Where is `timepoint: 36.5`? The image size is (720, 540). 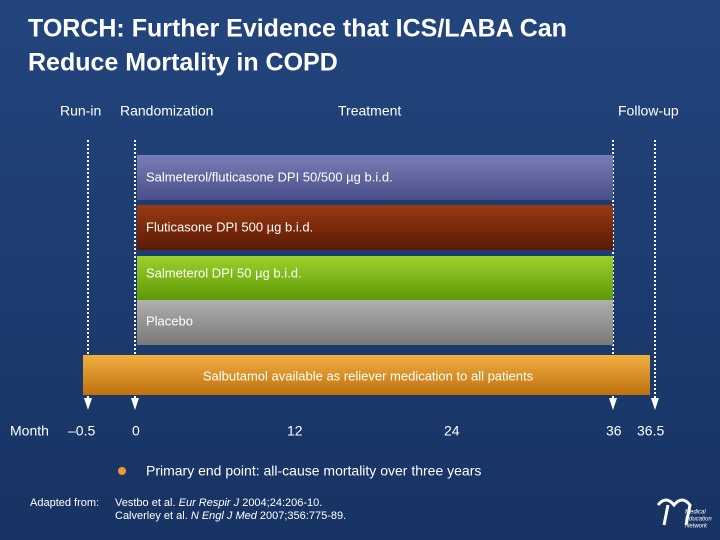 timepoint: 36.5 is located at coordinates (650, 431).